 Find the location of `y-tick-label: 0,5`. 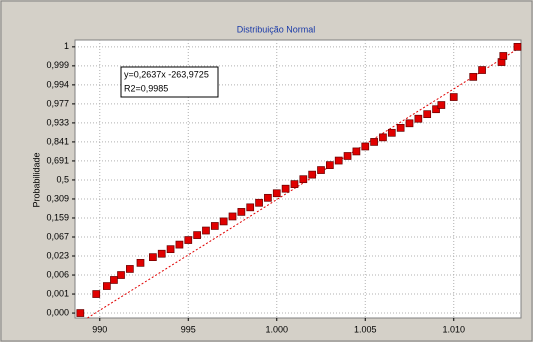

y-tick-label: 0,5 is located at coordinates (62, 179).